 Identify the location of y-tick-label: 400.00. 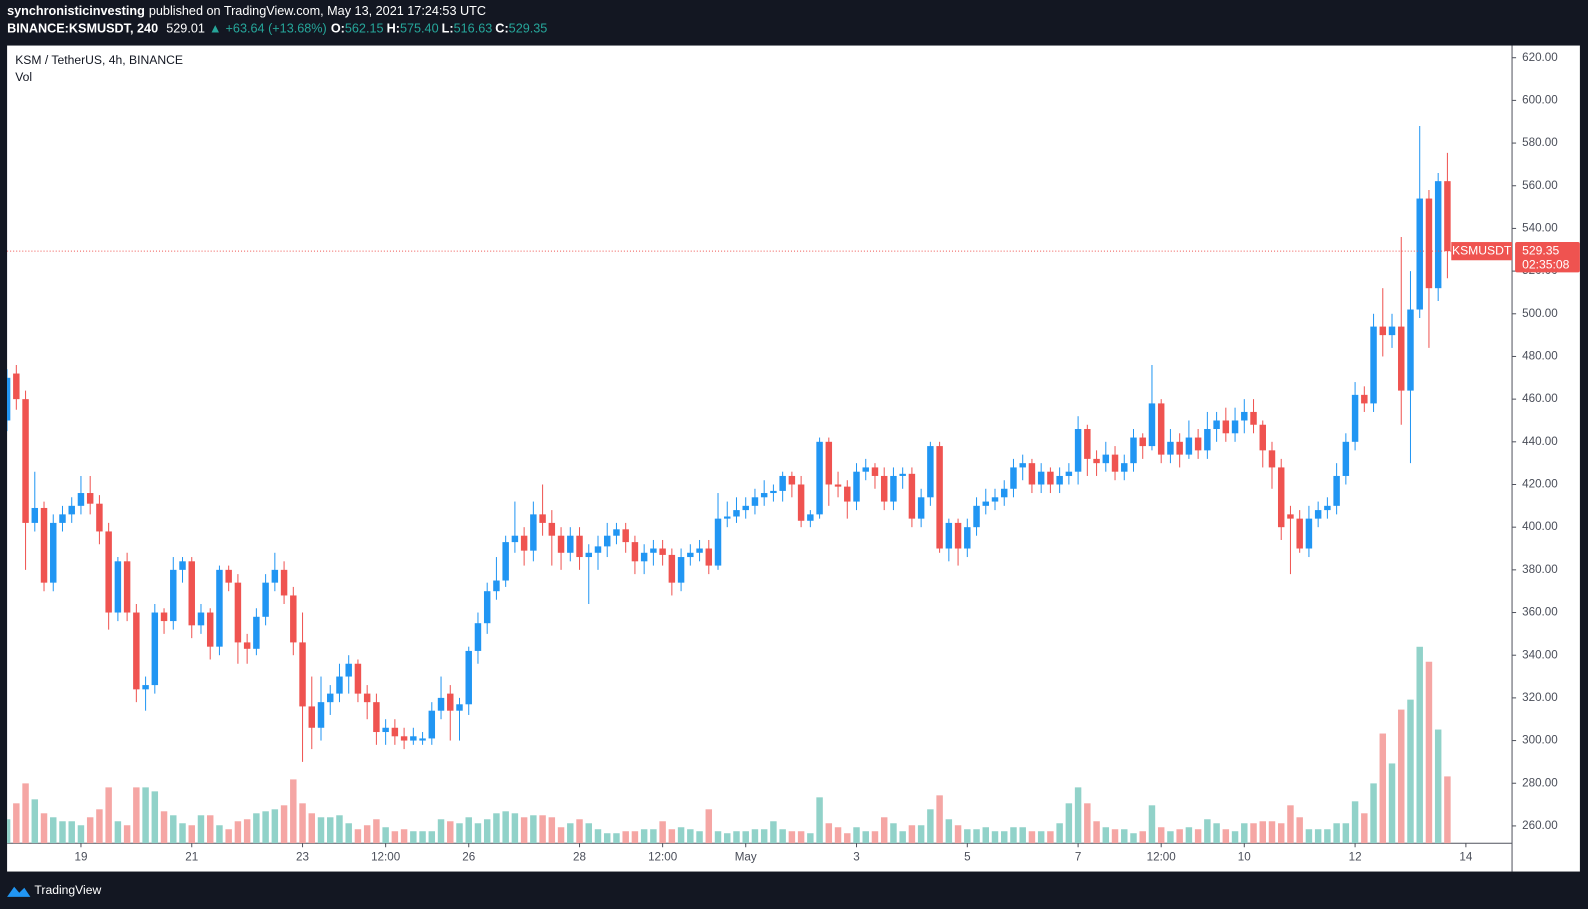
(1540, 526).